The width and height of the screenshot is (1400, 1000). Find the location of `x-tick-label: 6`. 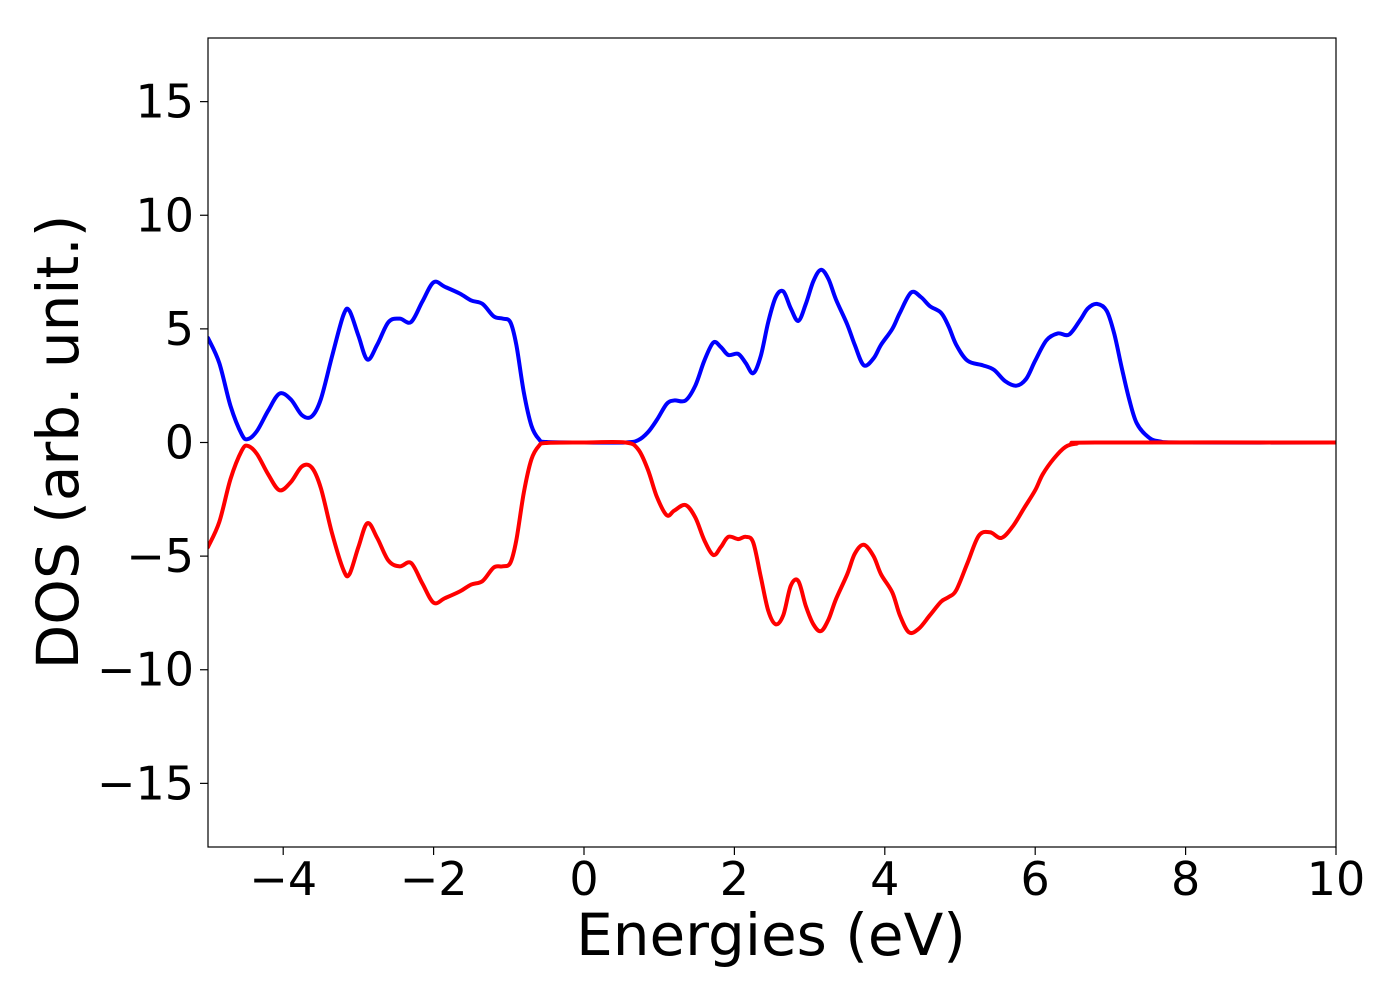

x-tick-label: 6 is located at coordinates (1035, 879).